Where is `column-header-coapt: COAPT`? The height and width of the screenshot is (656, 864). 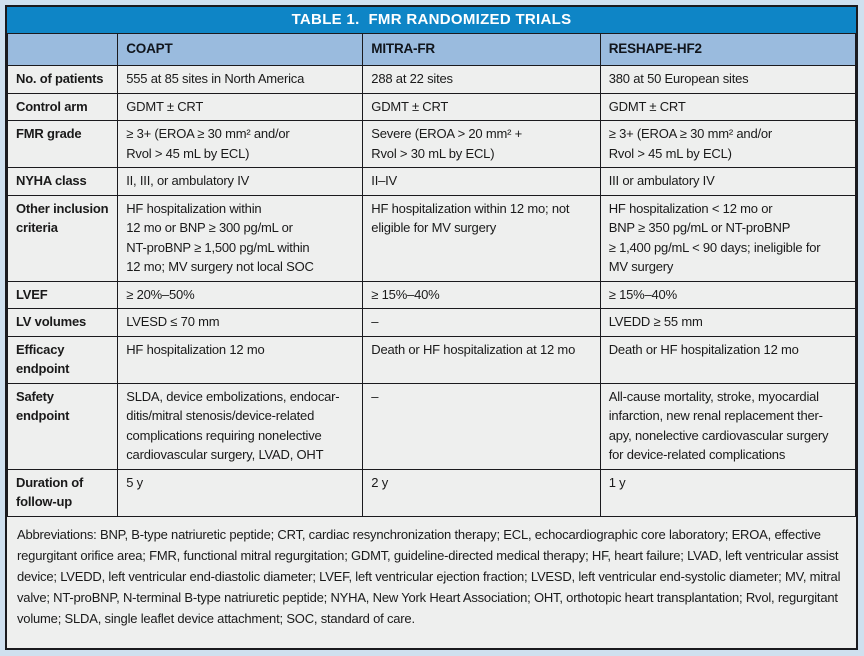
column-header-coapt: COAPT is located at coordinates (240, 49).